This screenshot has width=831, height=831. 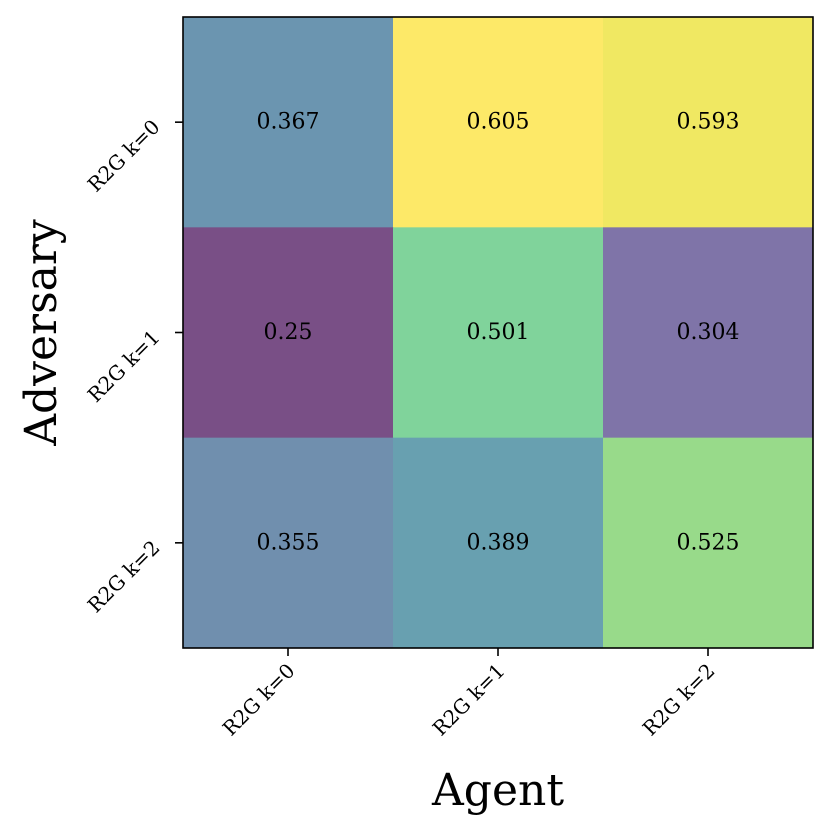 I want to click on cell-value-label: 0.605, so click(x=498, y=122).